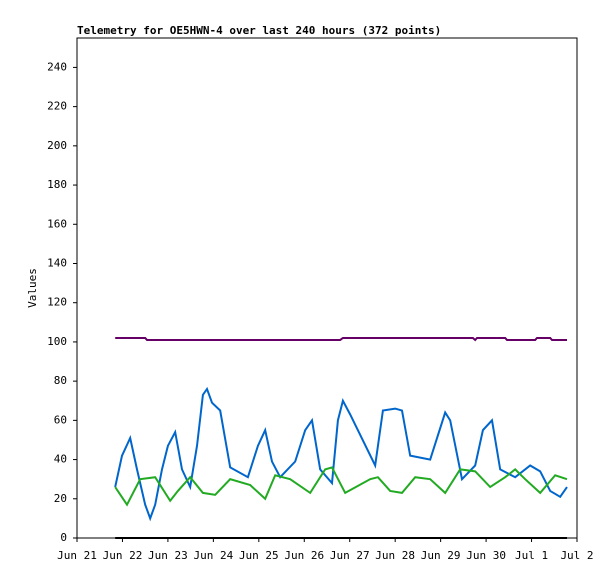  I want to click on y-tick-label: 120, so click(57, 302).